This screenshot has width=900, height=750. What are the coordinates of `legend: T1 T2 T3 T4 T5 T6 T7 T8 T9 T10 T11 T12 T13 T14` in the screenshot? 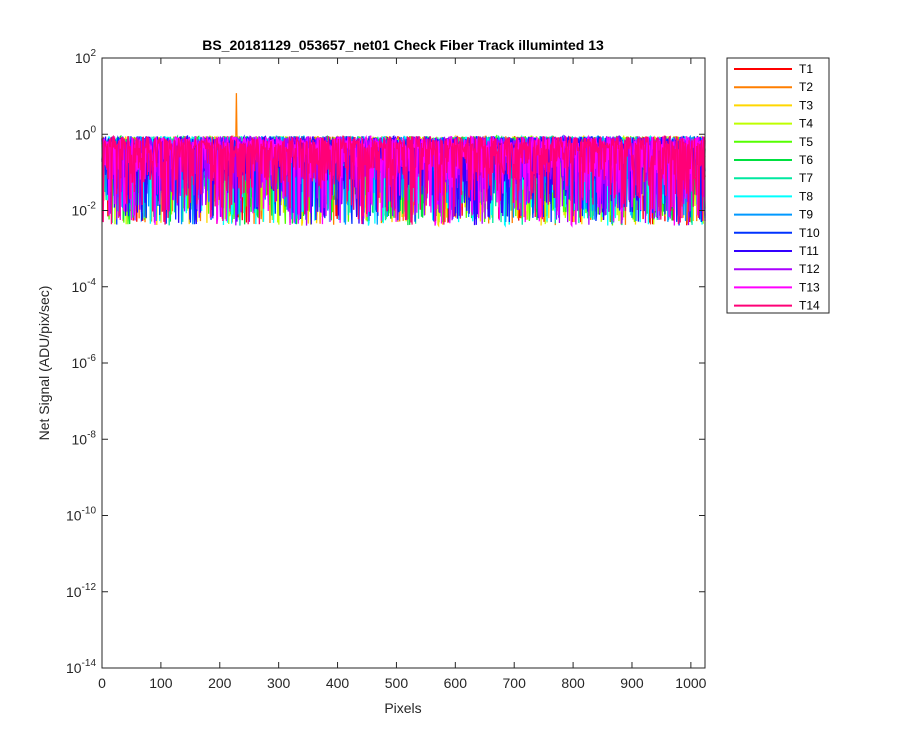 It's located at (778, 185).